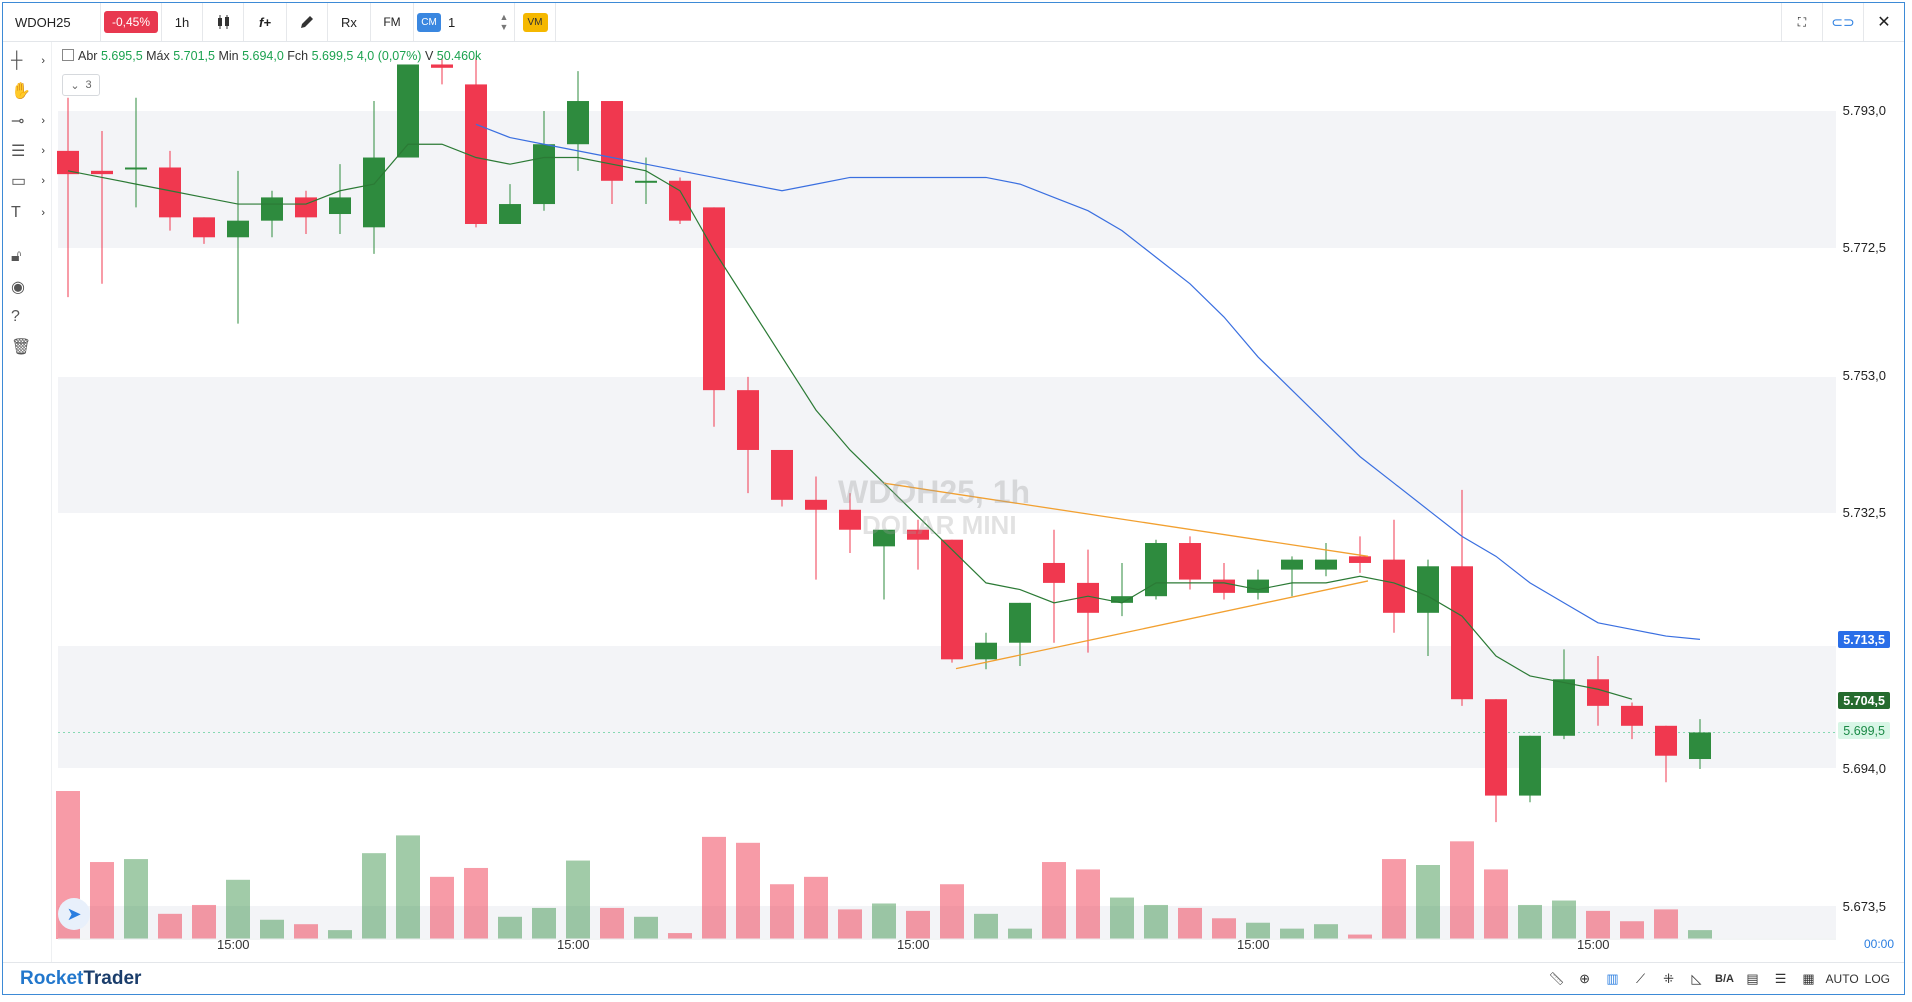 This screenshot has height=1002, width=1912. Describe the element at coordinates (1696, 978) in the screenshot. I see `area-chart-icon: ◺` at that location.